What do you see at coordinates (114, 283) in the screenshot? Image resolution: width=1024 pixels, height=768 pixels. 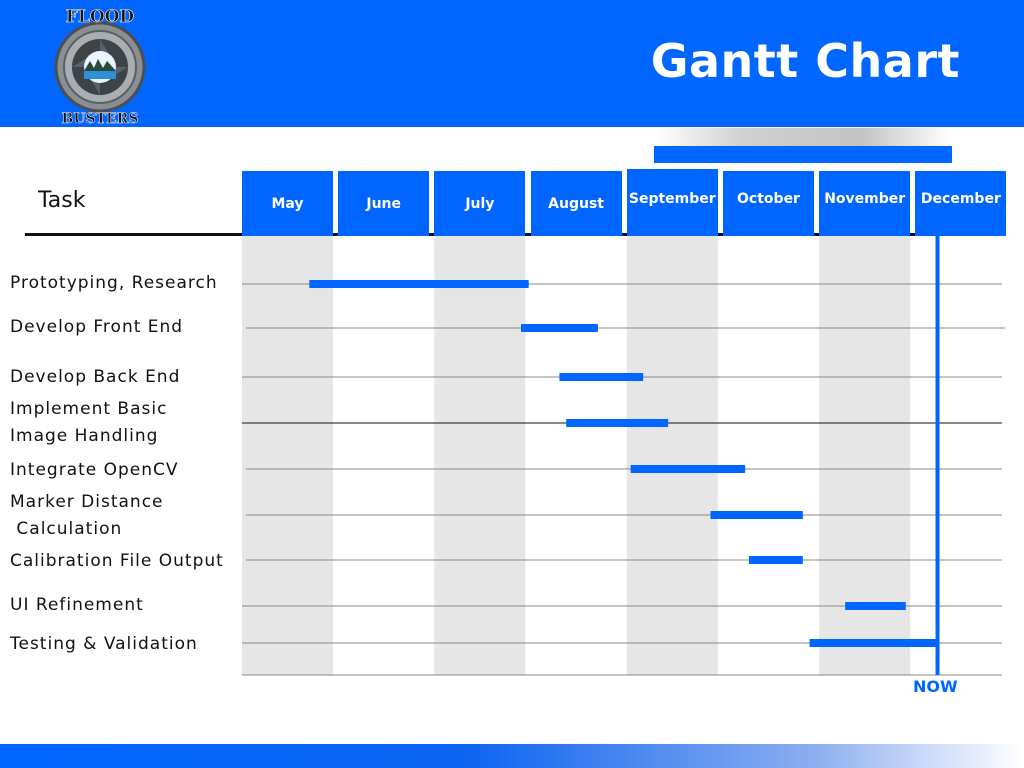 I see `task-label: Prototyping, Research` at bounding box center [114, 283].